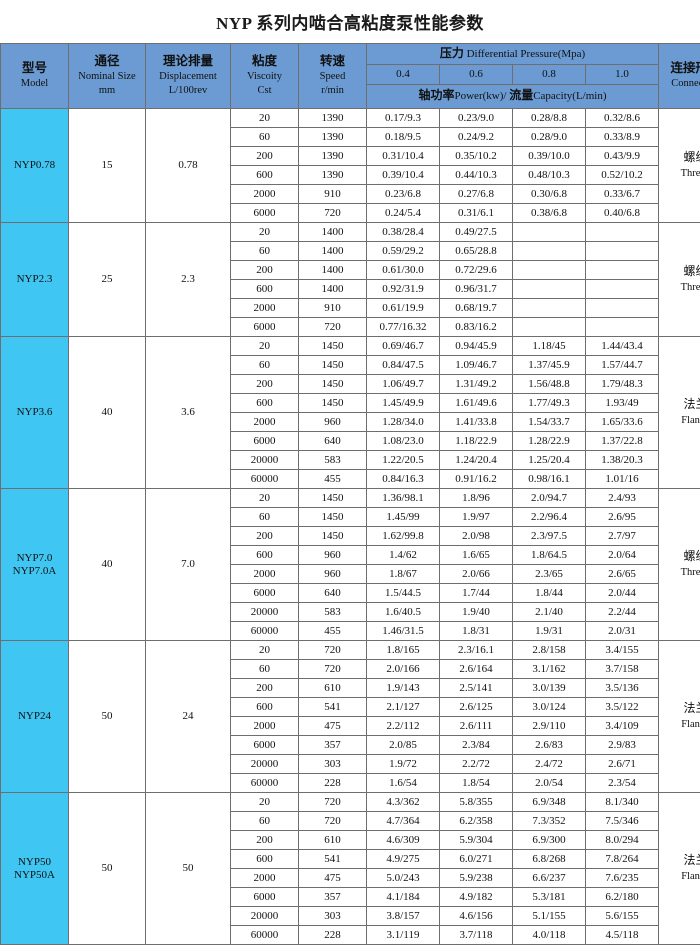 Image resolution: width=700 pixels, height=945 pixels. I want to click on header-measure-row: 轴功率Power(kw)/ 流量Capacity(L/min), so click(513, 97).